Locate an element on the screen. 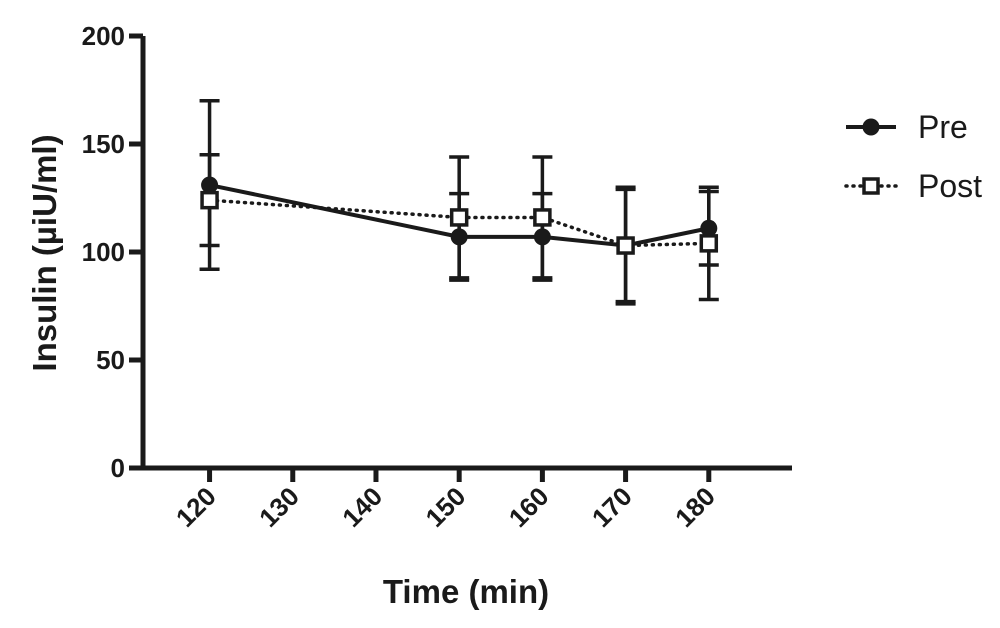 The height and width of the screenshot is (628, 1000). y-tick-label: 0 is located at coordinates (118, 468).